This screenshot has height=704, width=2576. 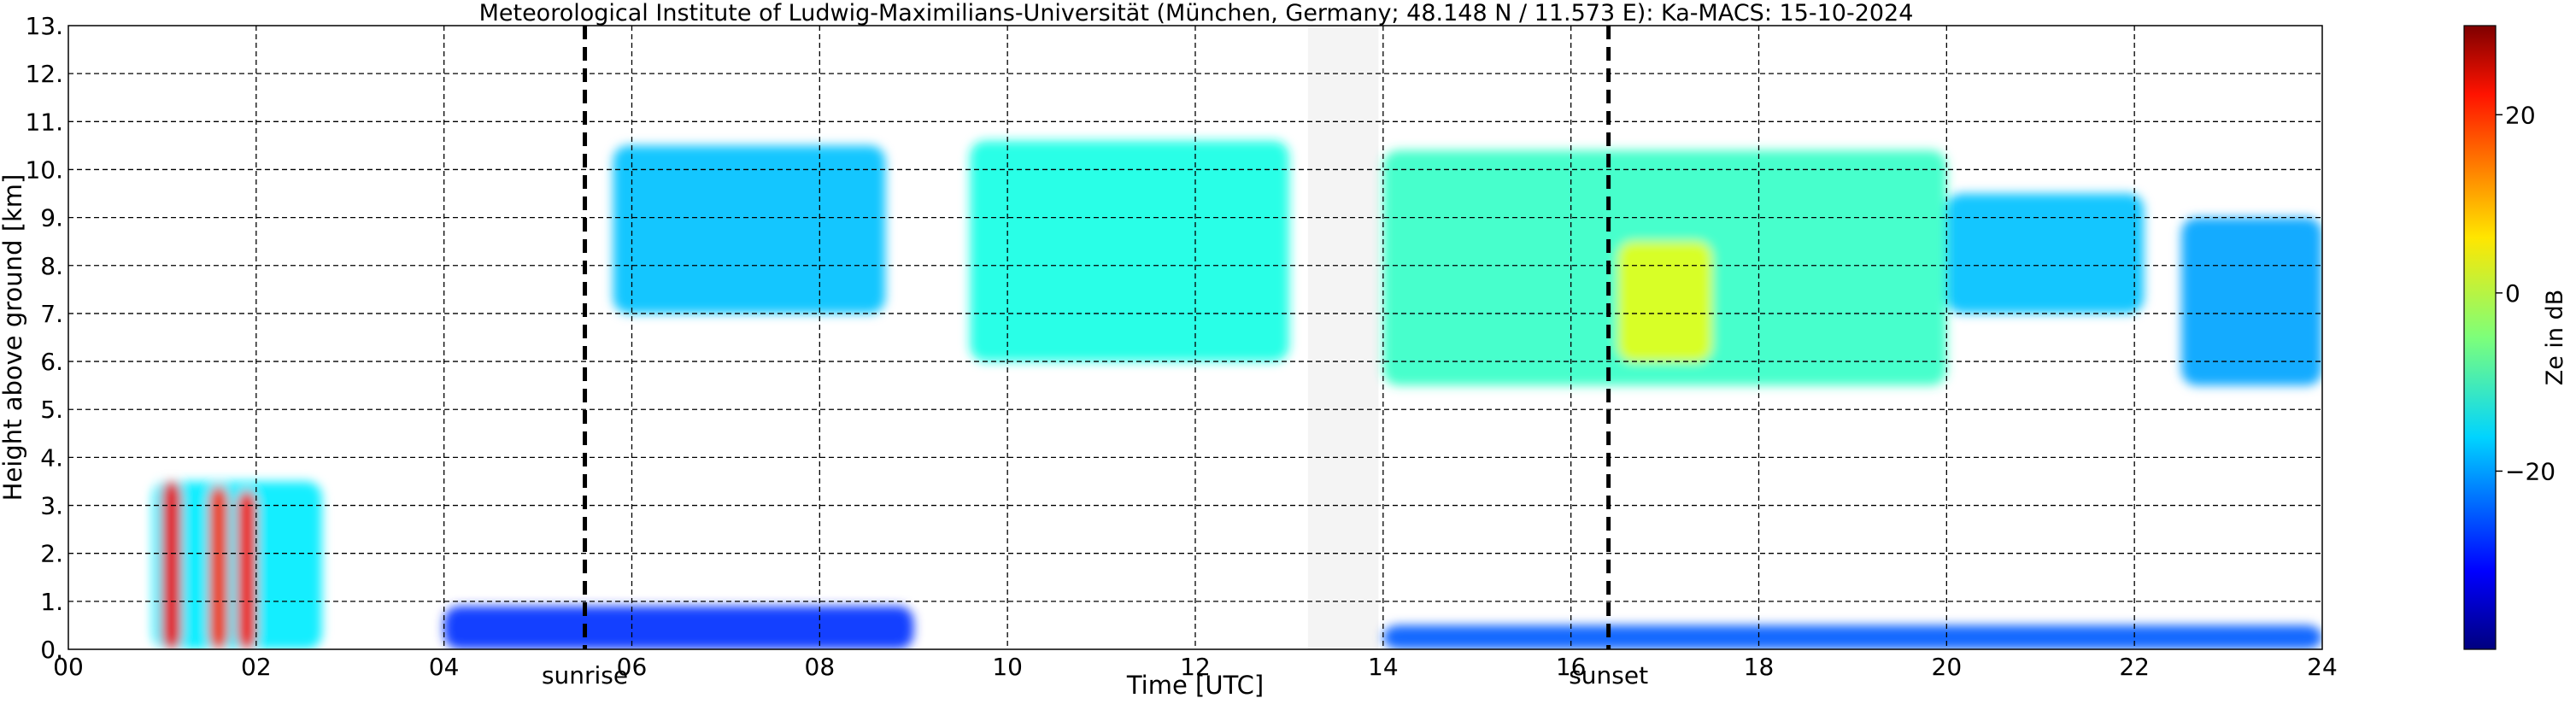 I want to click on y-tick-label: 10., so click(x=44, y=169).